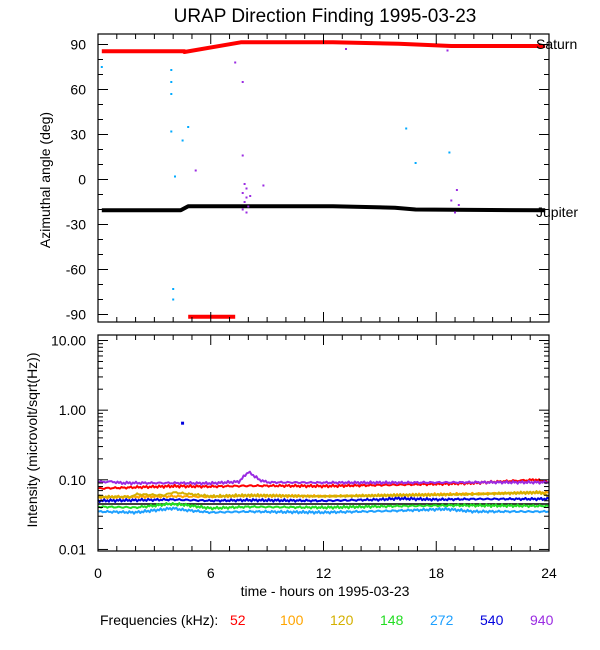  I want to click on legend-title: Frequencies (kHz):, so click(159, 620).